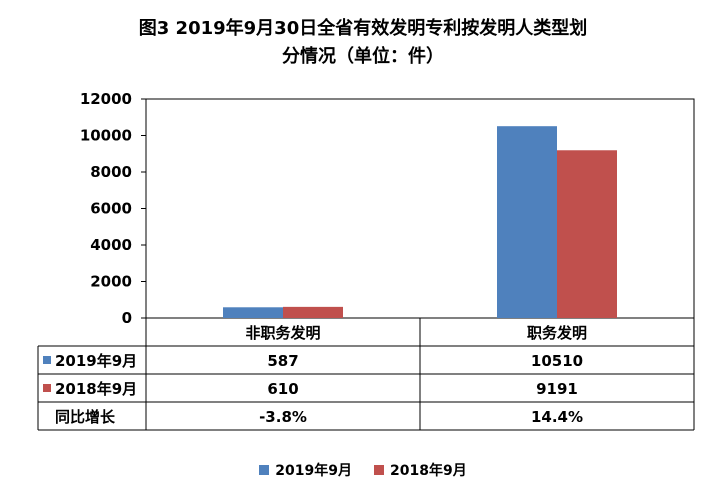 The width and height of the screenshot is (726, 492). What do you see at coordinates (264, 470) in the screenshot?
I see `legend-swatch-2019` at bounding box center [264, 470].